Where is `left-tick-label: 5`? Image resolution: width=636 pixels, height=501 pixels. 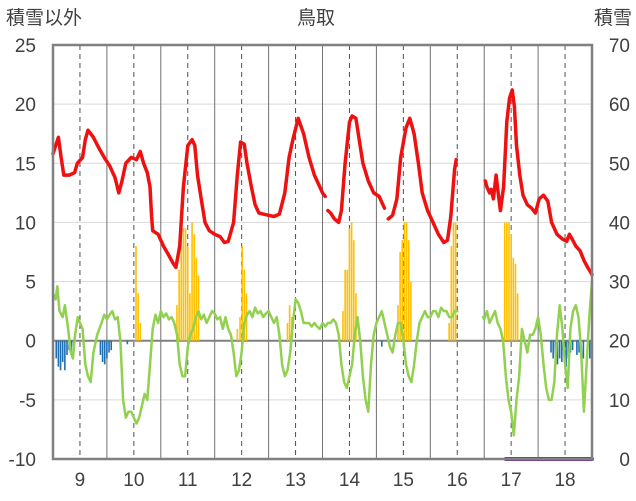
left-tick-label: 5 is located at coordinates (30, 283).